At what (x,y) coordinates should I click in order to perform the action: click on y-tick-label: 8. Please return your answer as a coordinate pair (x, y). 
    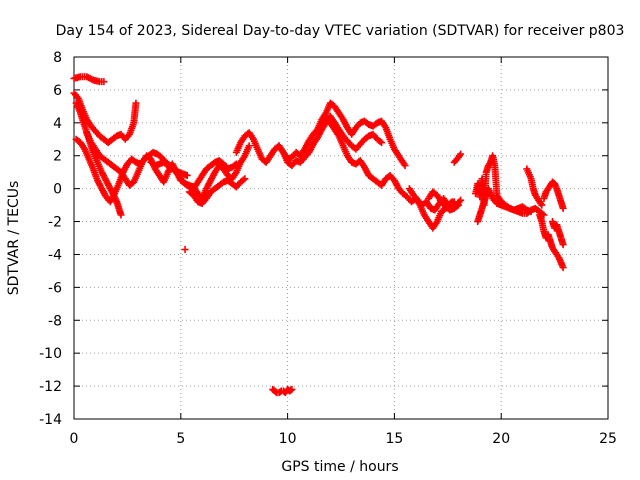
    Looking at the image, I should click on (57, 58).